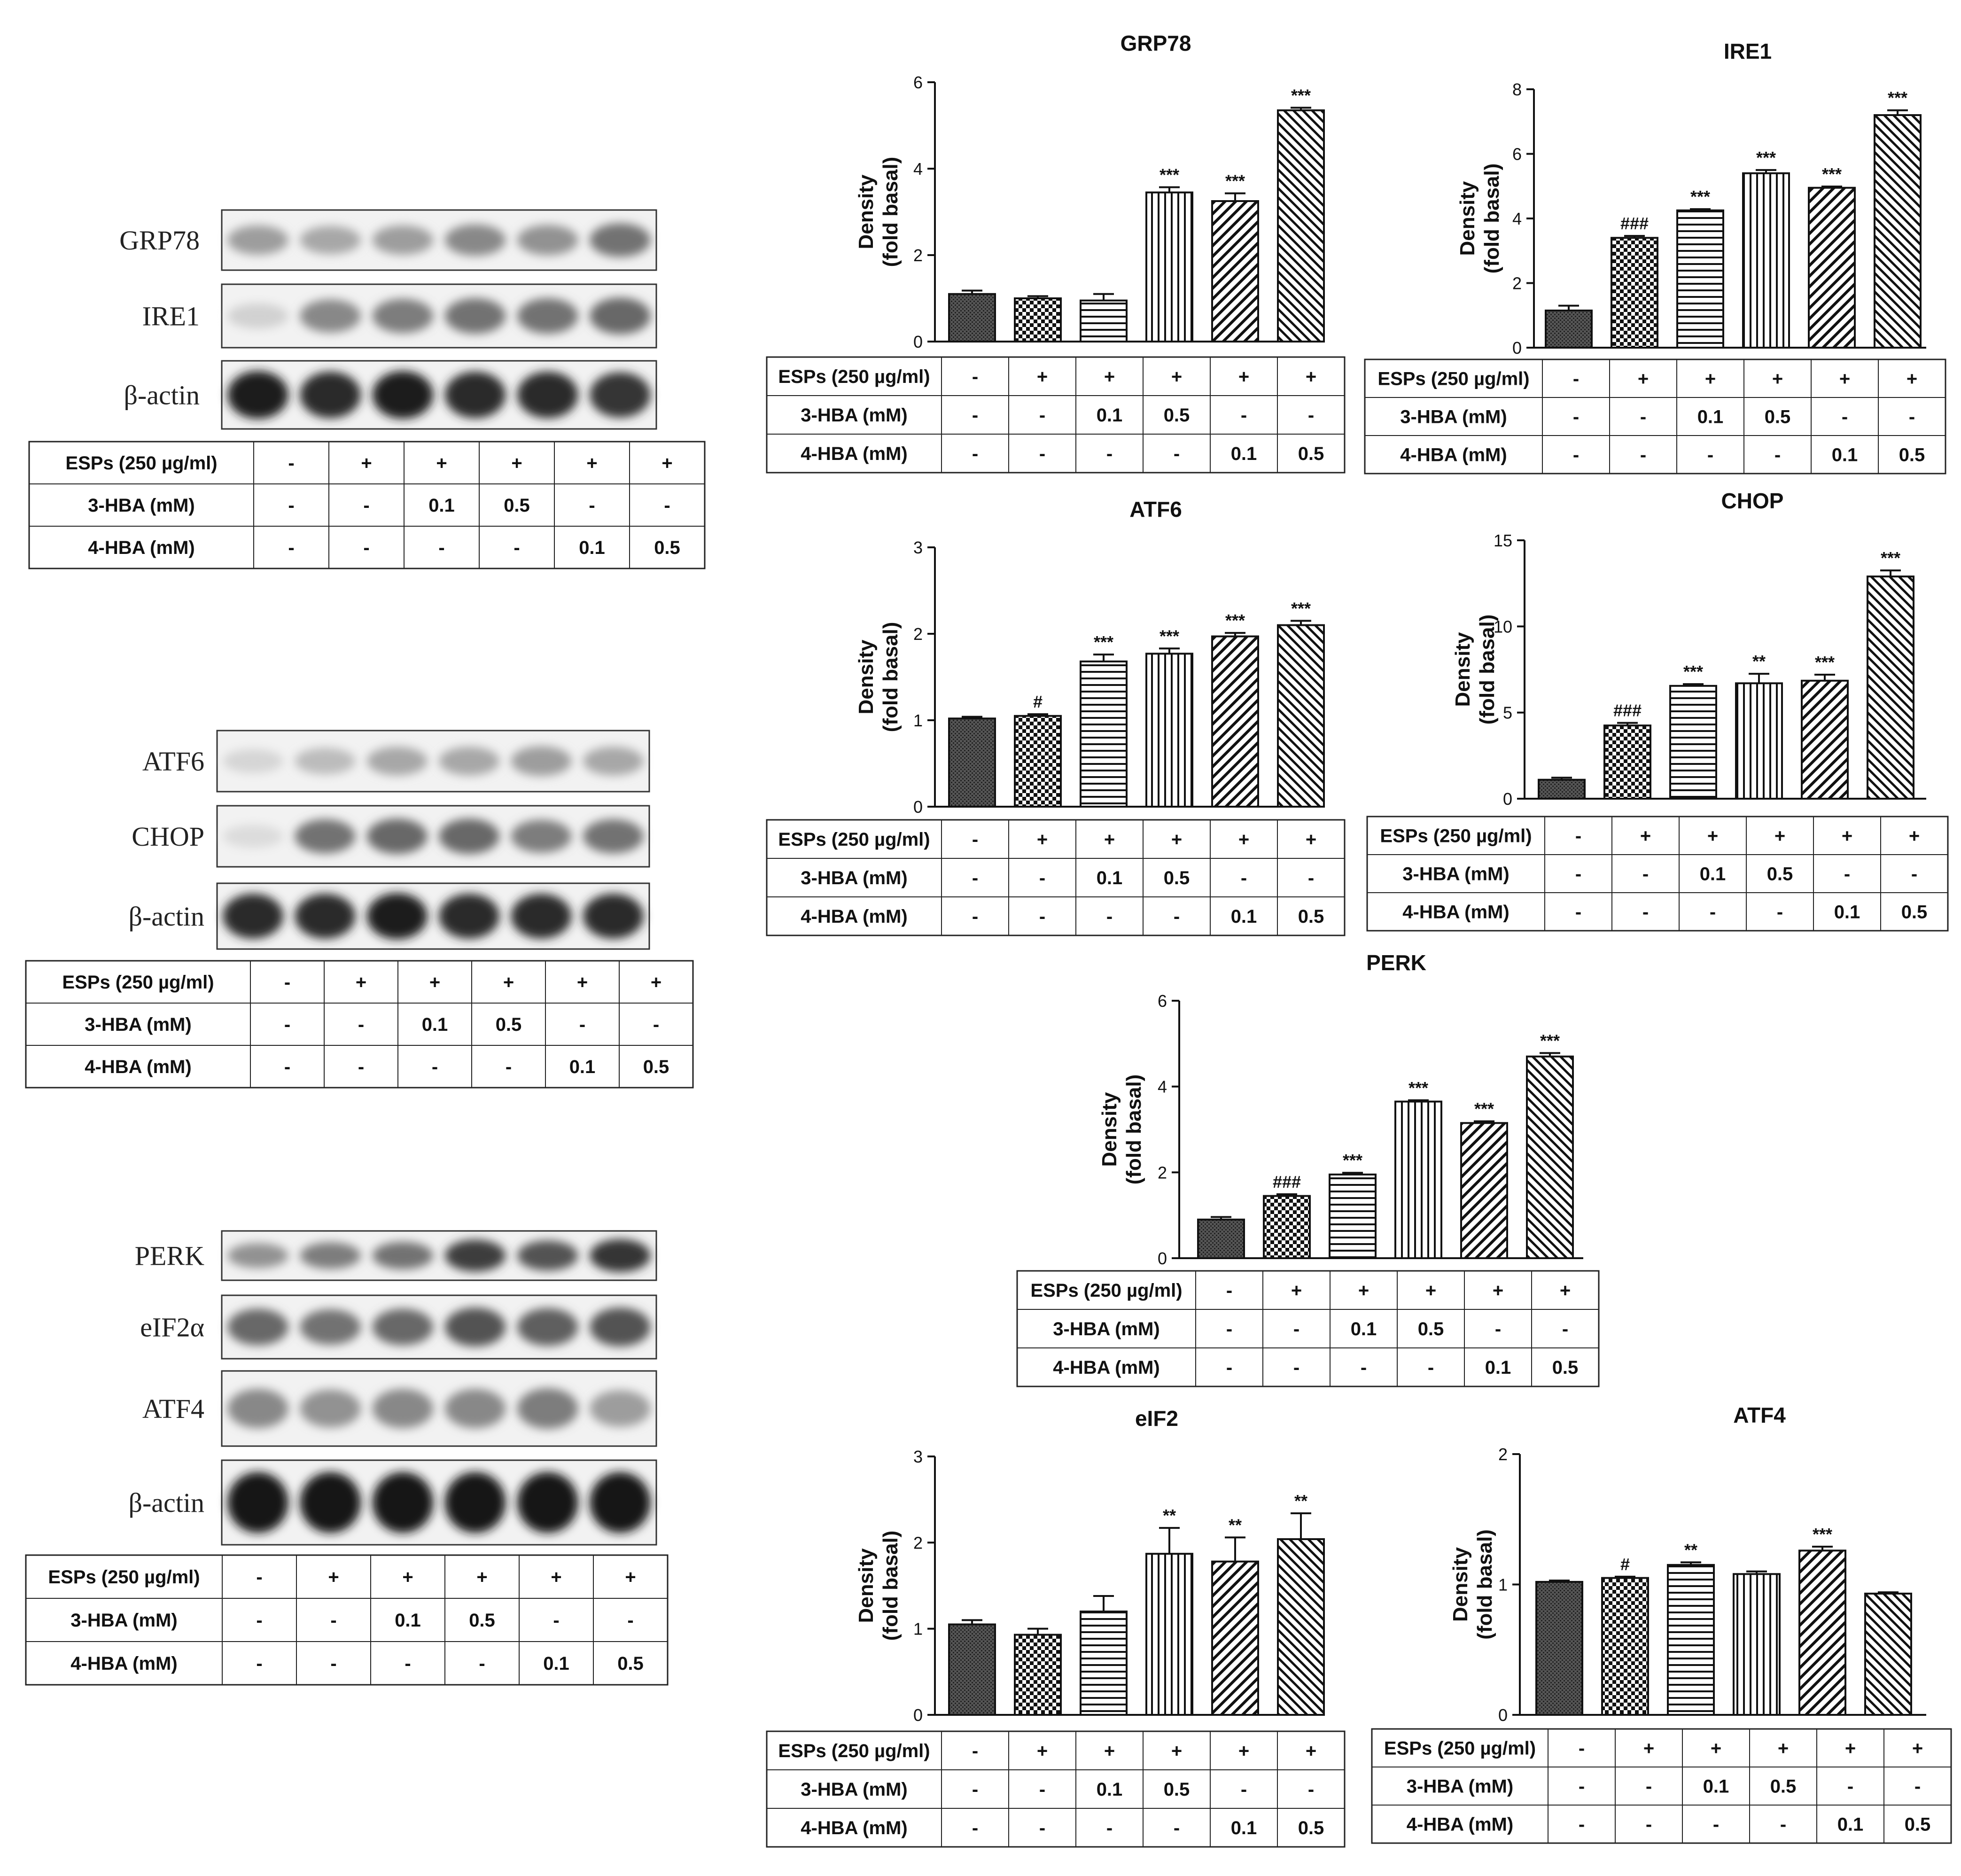  Describe the element at coordinates (1170, 1515) in the screenshot. I see `significance-label: **` at that location.